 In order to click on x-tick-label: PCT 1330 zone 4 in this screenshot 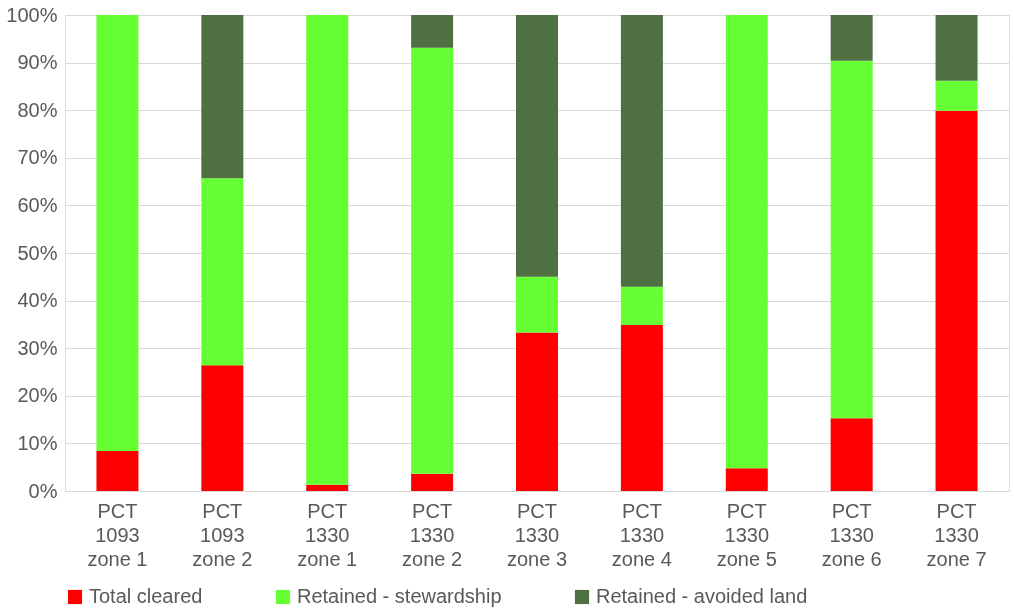, I will do `click(641, 534)`.